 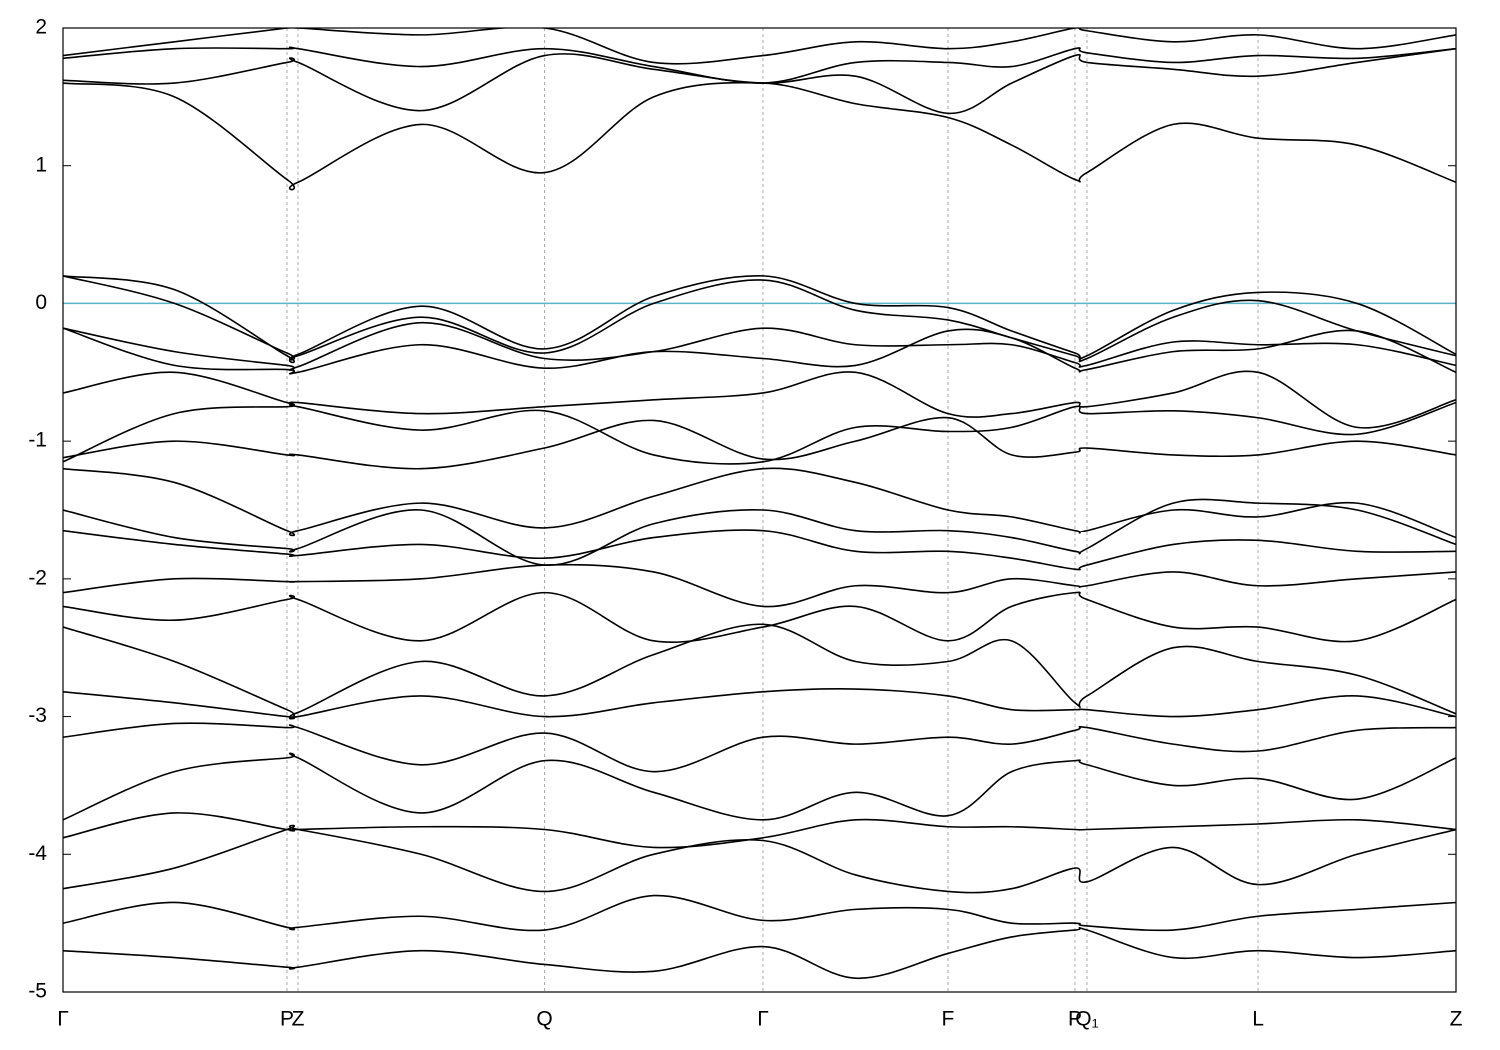 I want to click on y-tick-label: -1, so click(x=37, y=440).